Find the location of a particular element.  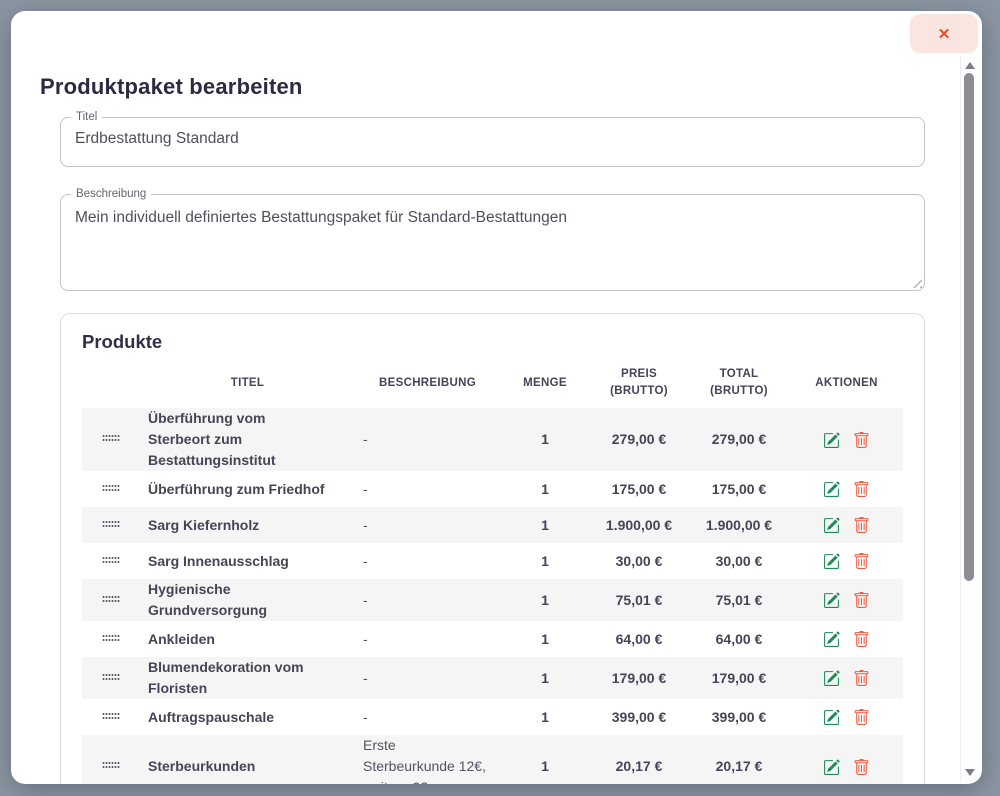

product-price: 20,17 € is located at coordinates (639, 766).